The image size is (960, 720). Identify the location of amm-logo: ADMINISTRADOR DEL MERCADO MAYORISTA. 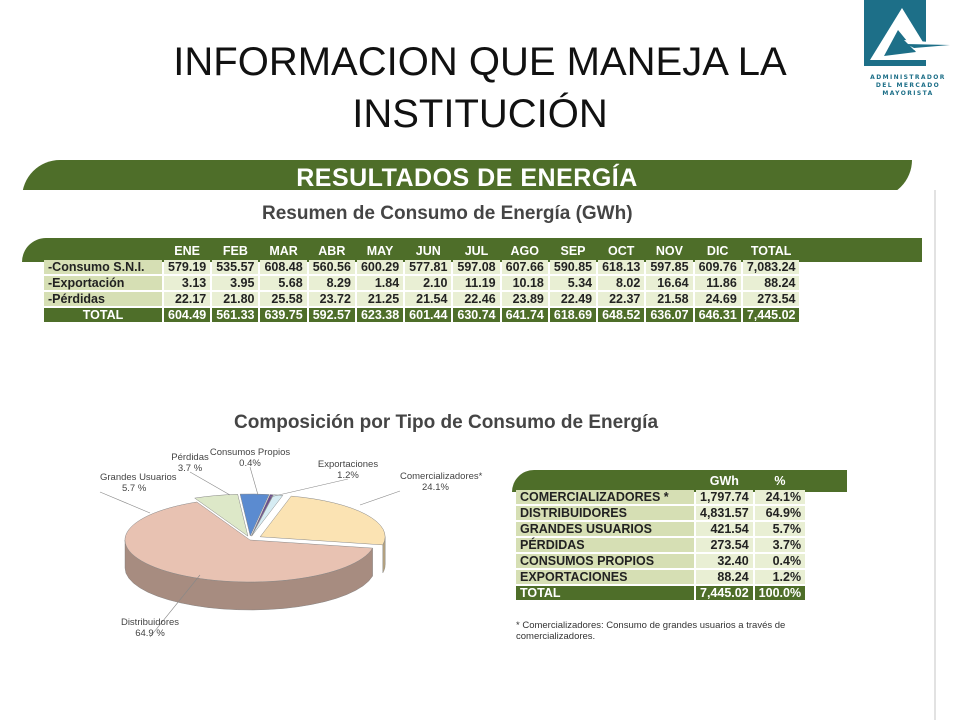
(908, 52).